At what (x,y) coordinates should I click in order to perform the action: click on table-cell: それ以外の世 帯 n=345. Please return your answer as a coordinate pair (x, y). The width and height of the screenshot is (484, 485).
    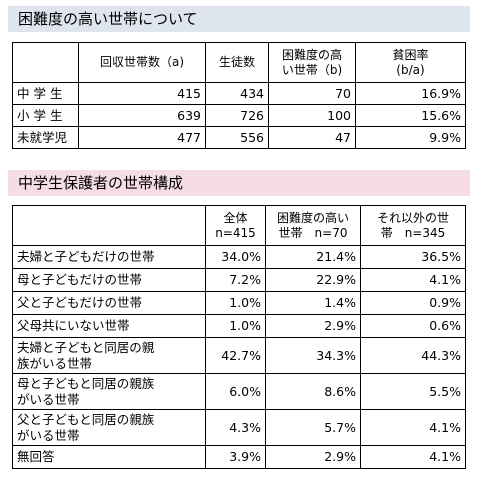
    Looking at the image, I should click on (413, 225).